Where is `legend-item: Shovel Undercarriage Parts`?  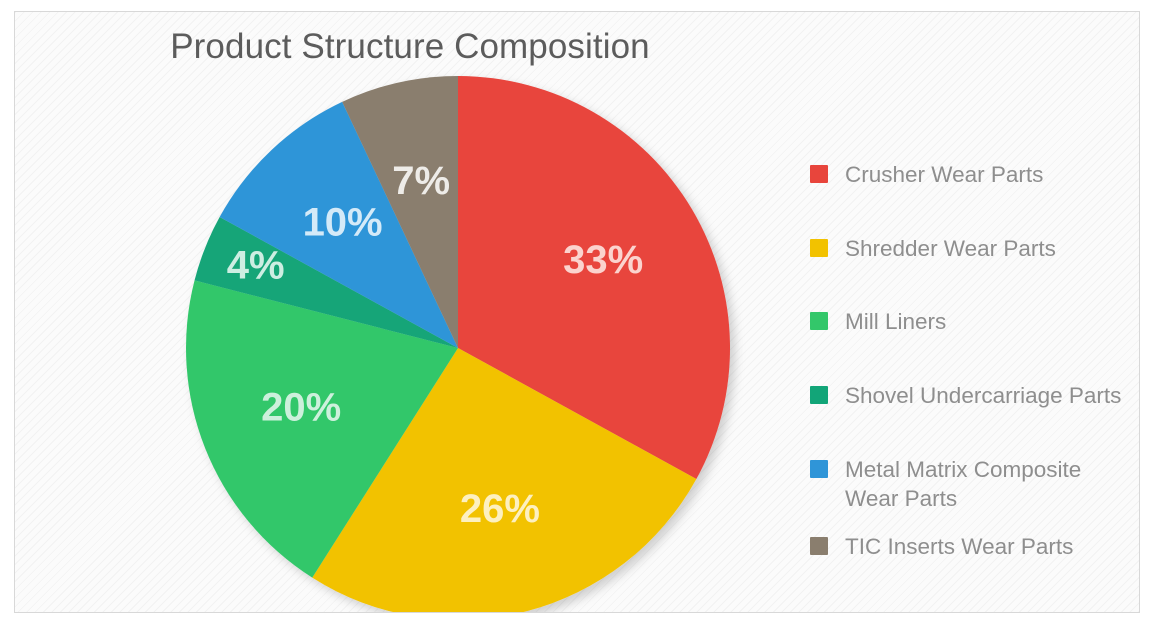 legend-item: Shovel Undercarriage Parts is located at coordinates (974, 396).